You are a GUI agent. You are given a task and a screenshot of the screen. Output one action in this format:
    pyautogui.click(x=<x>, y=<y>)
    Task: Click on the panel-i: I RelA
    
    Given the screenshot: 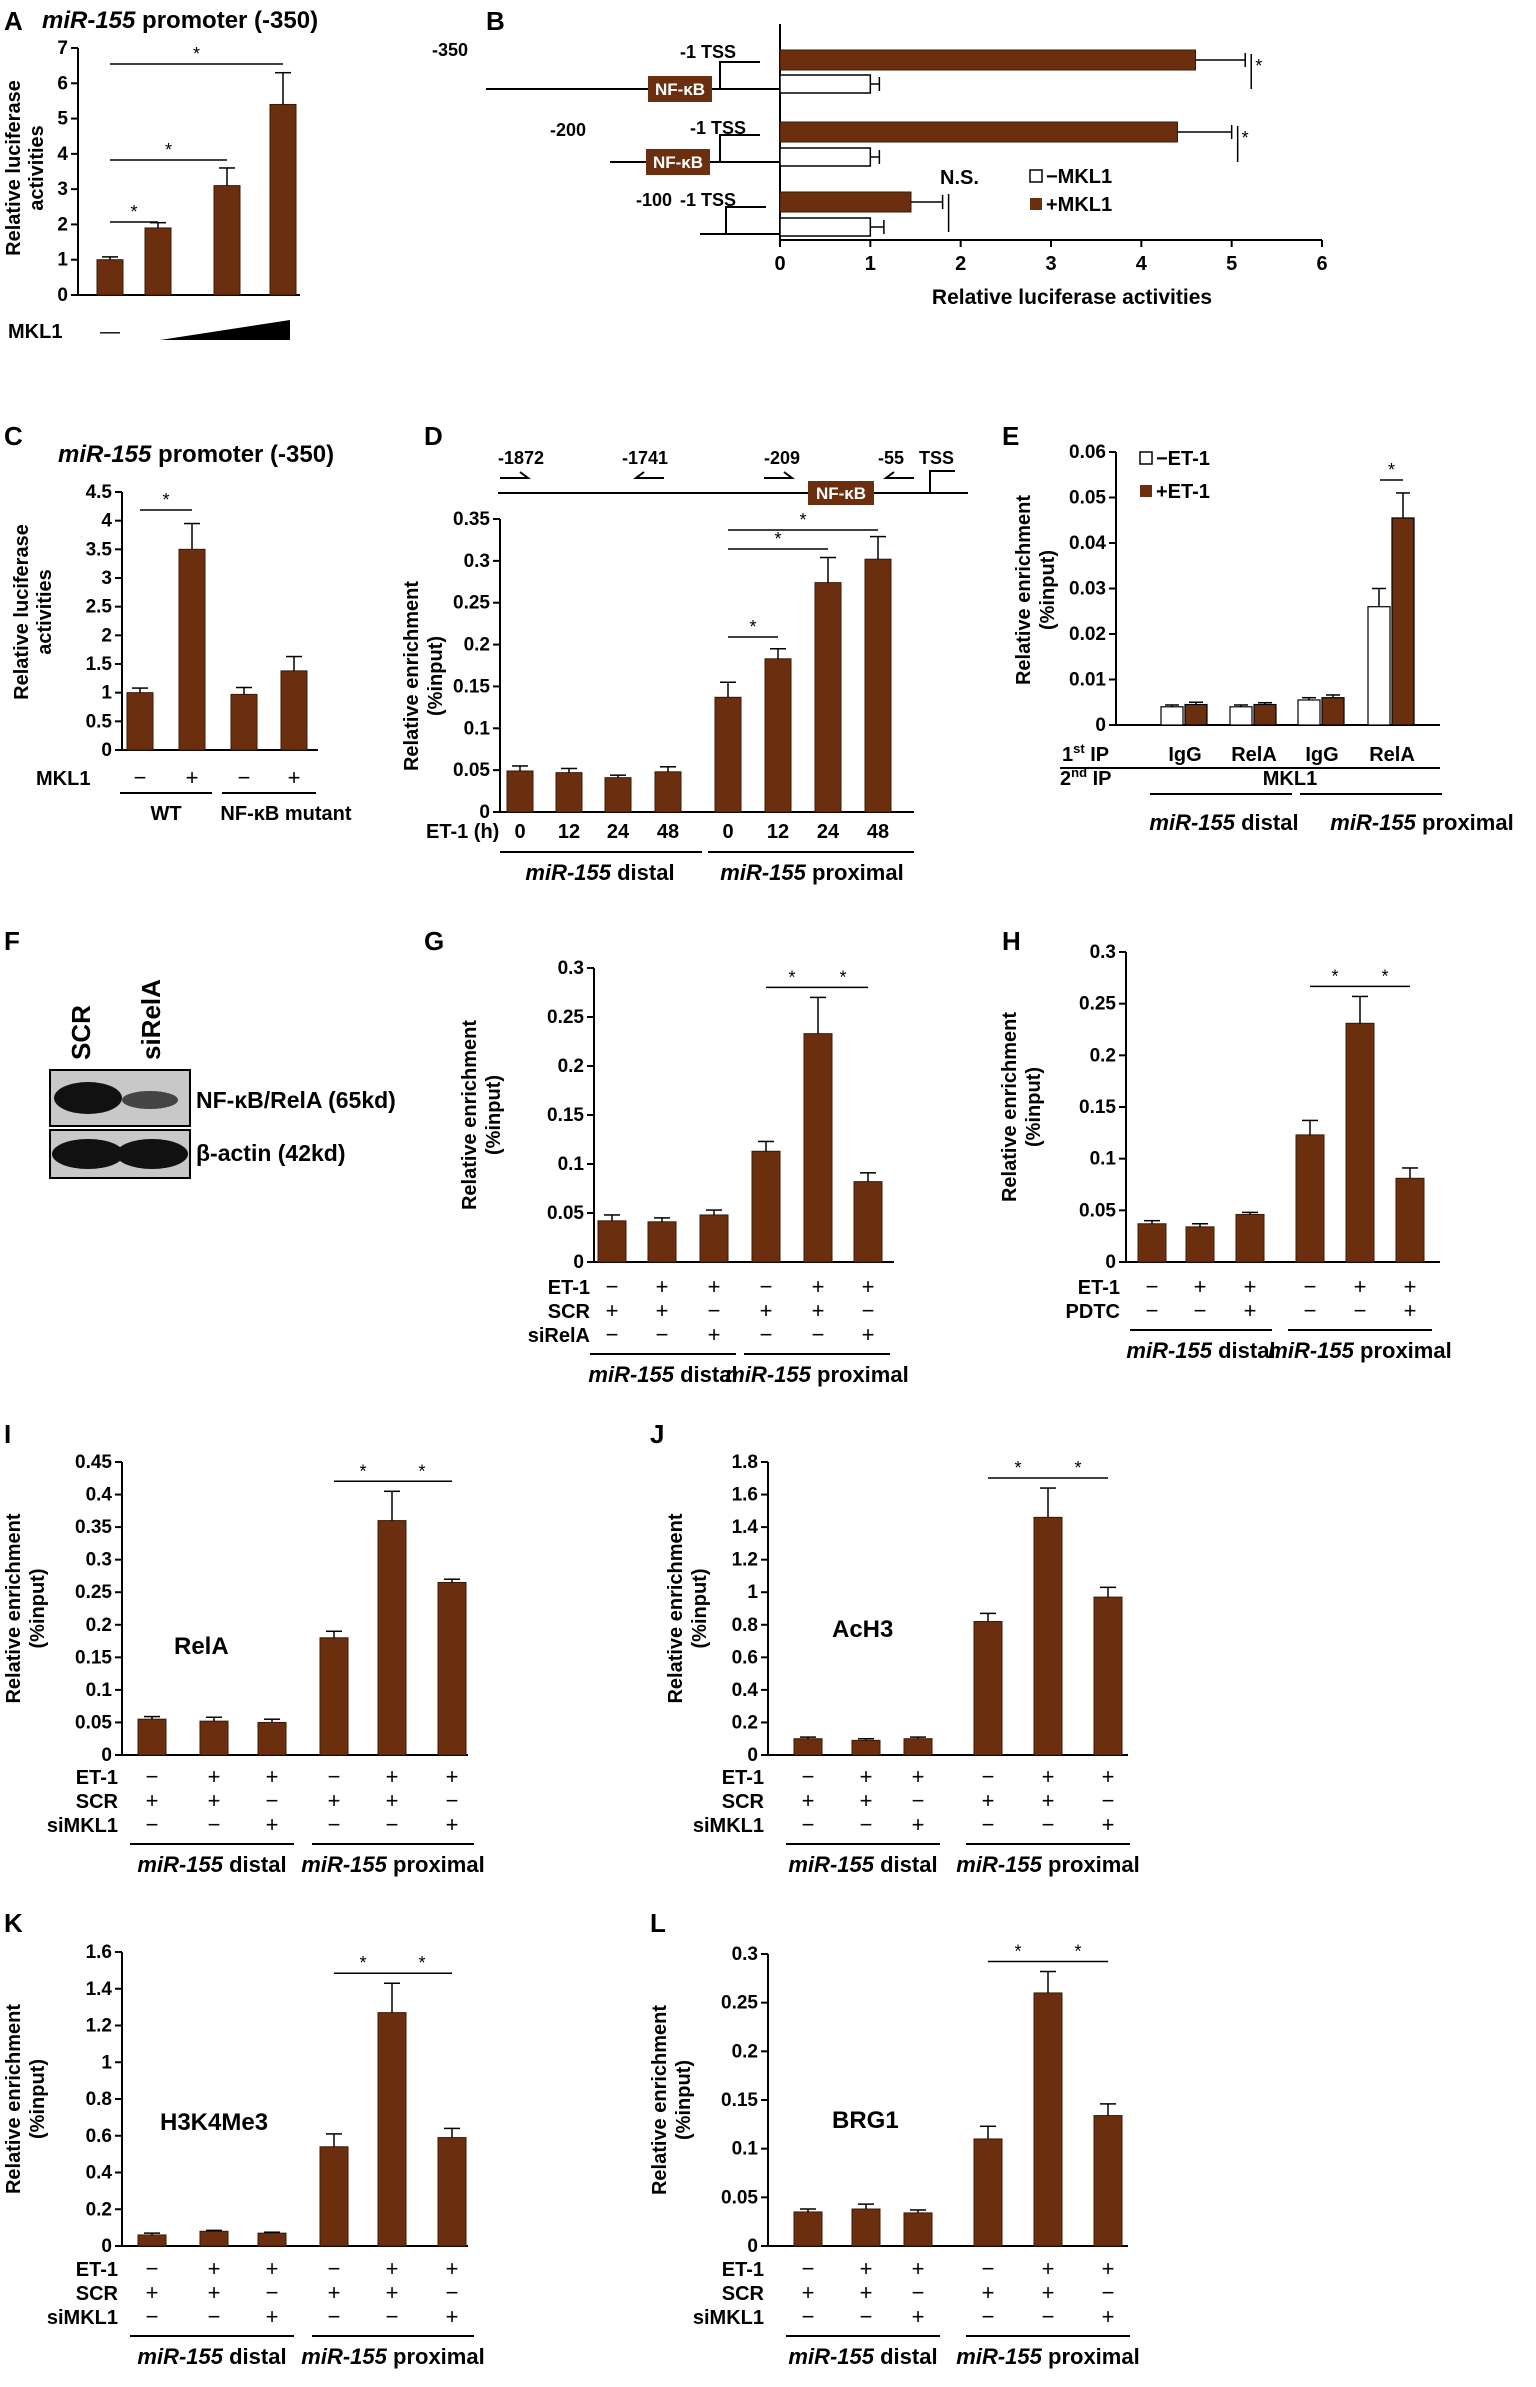 What is the action you would take?
    pyautogui.click(x=116, y=1539)
    